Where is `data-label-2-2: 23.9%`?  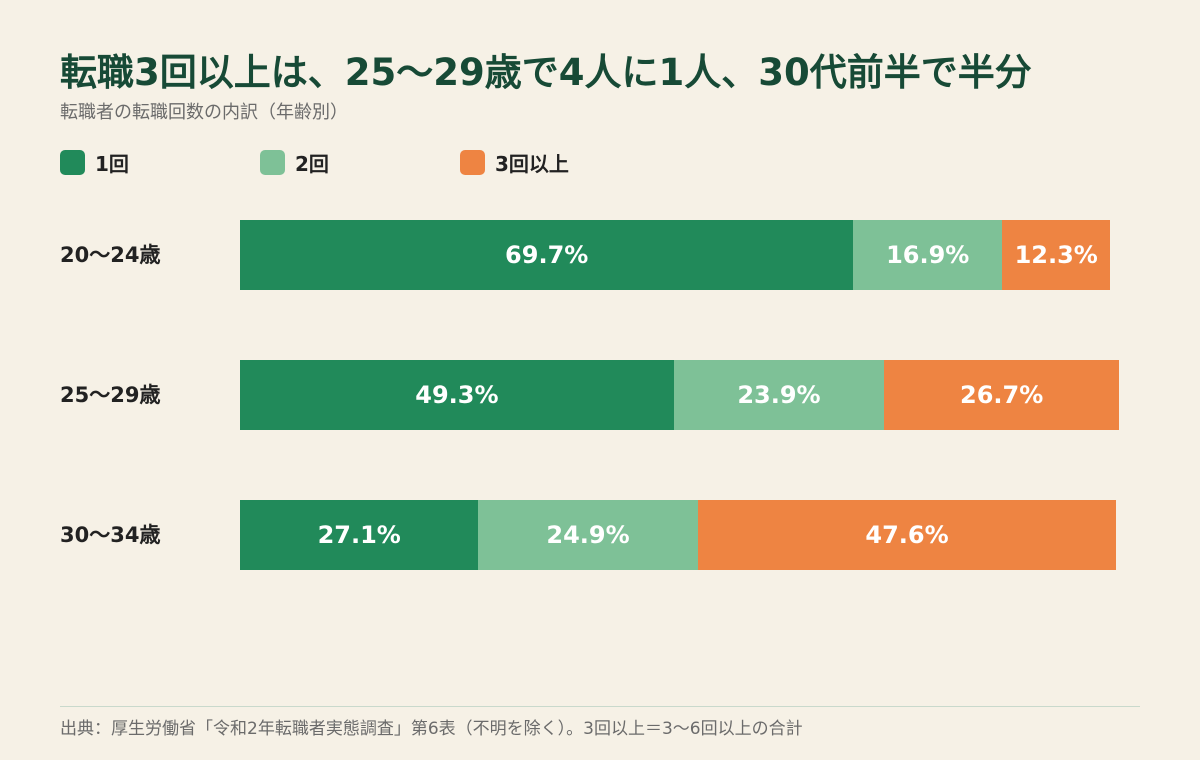
data-label-2-2: 23.9% is located at coordinates (779, 395).